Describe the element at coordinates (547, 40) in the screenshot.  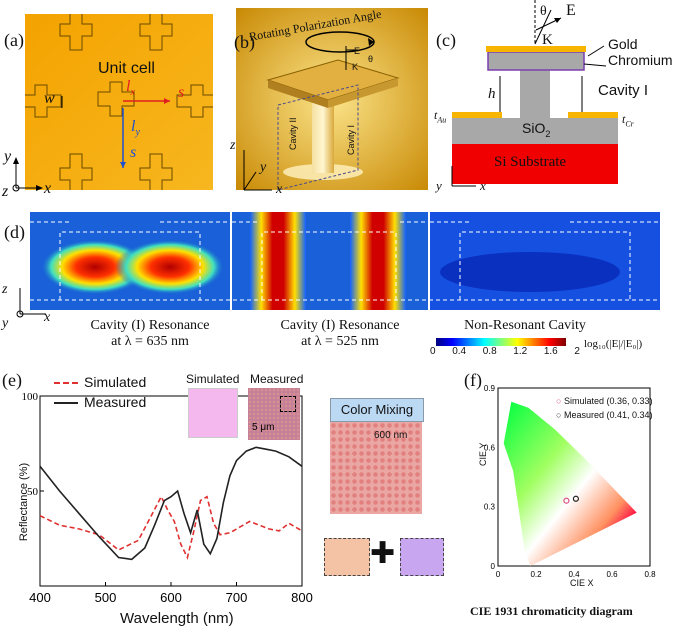
I see `k-label-c: K` at that location.